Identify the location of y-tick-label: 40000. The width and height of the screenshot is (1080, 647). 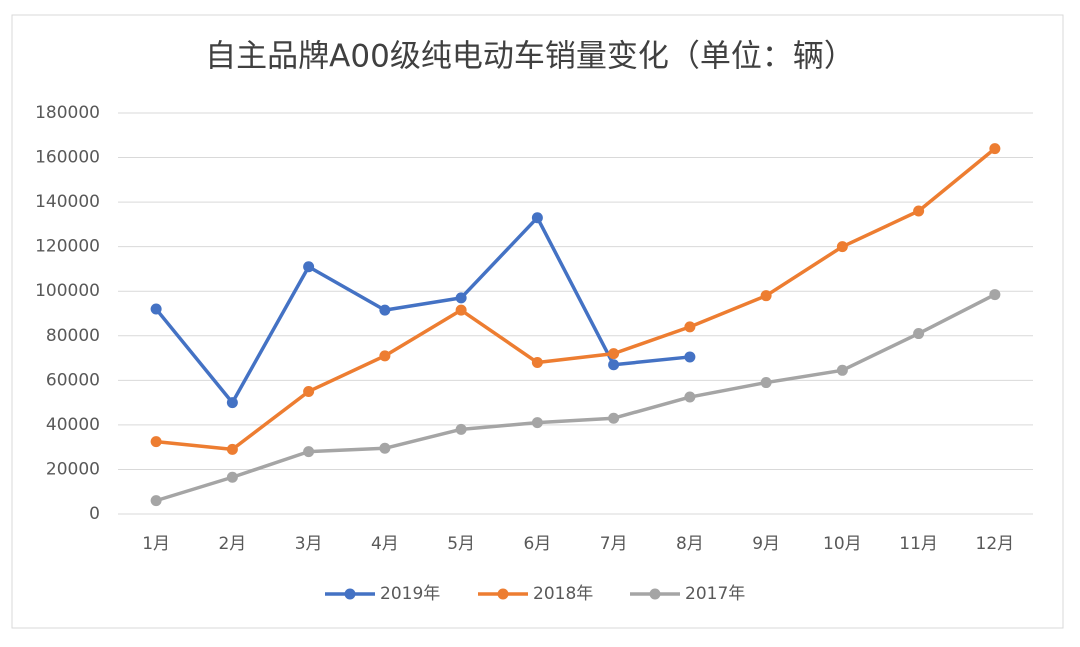
(73, 425).